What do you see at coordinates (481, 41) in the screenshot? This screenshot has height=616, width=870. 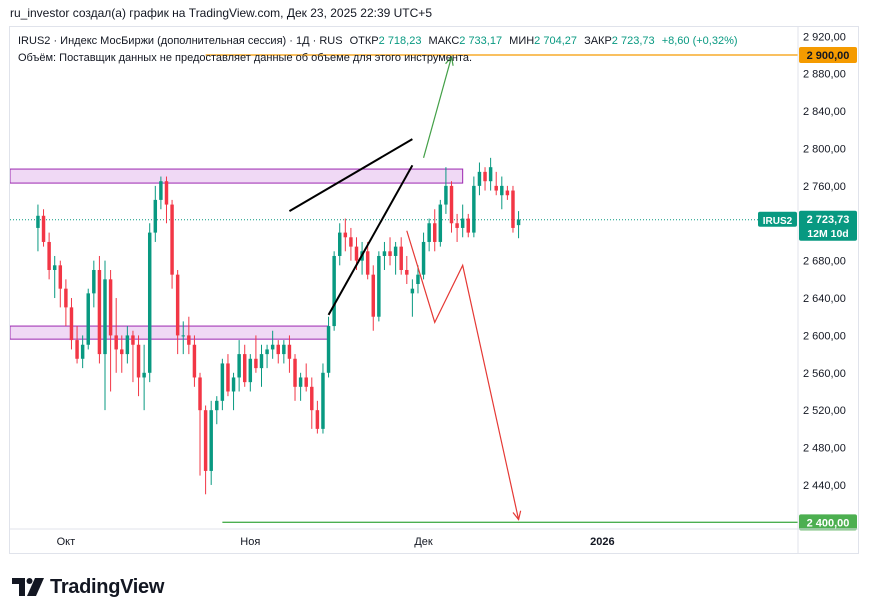 I see `high-value: 2 733,17` at bounding box center [481, 41].